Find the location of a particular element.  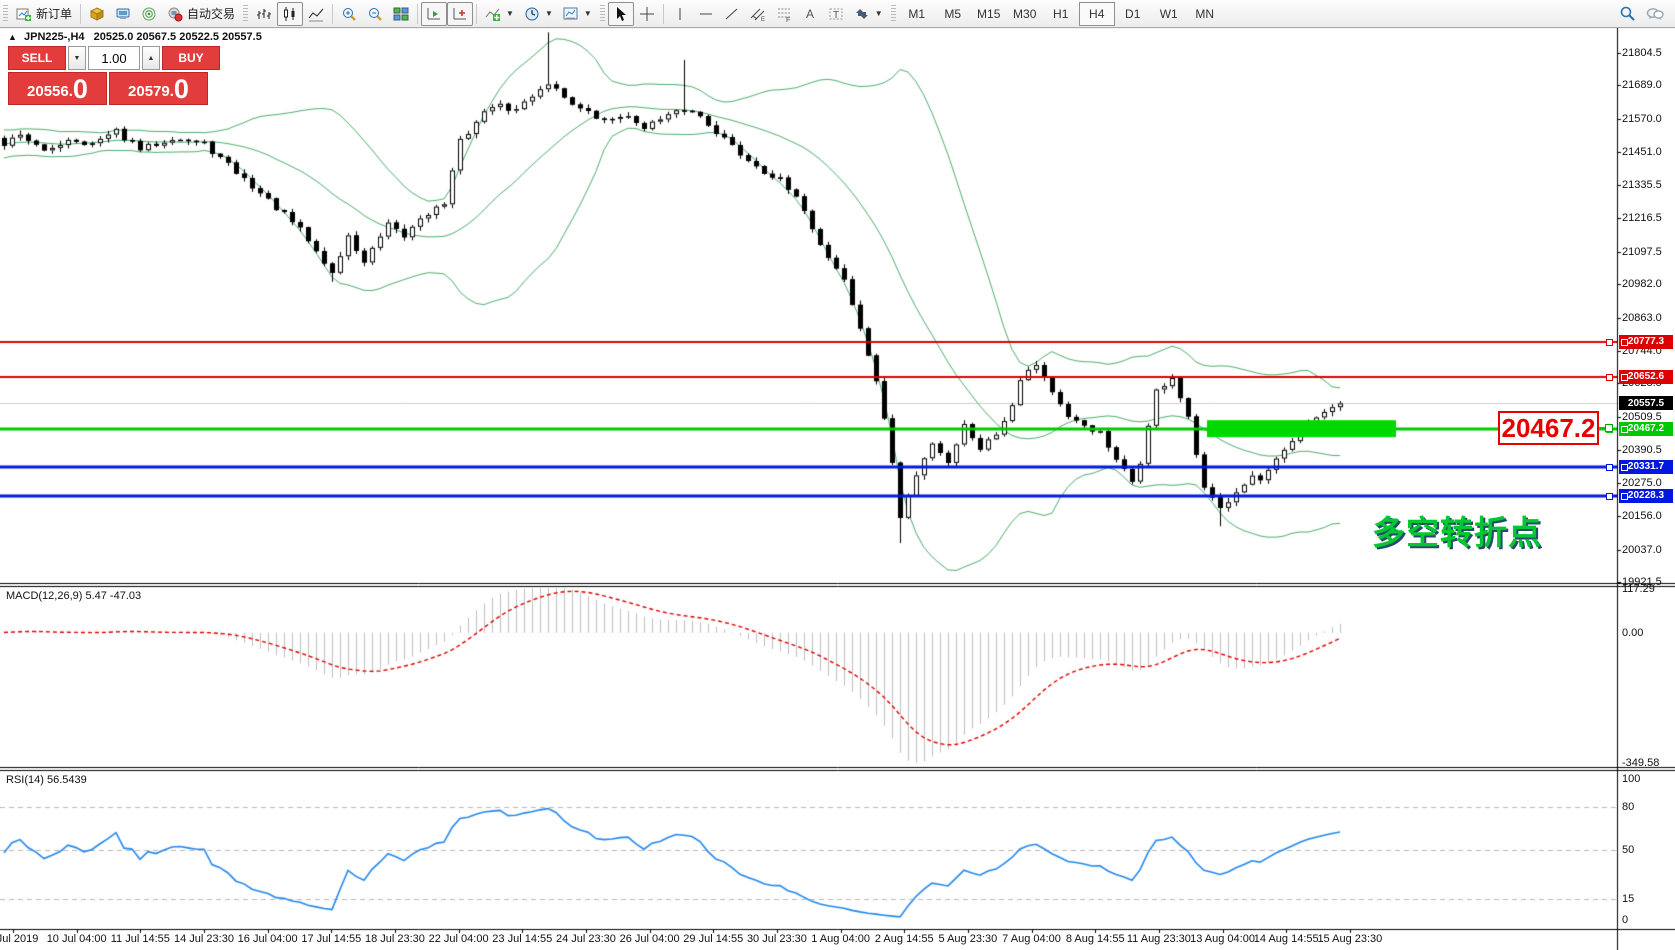

sell-price-box: 20556. 0 is located at coordinates (57, 88).